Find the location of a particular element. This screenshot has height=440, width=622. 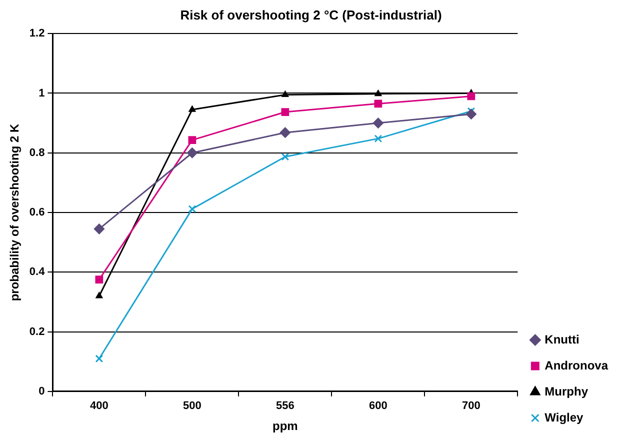

x-tick-label: 600 is located at coordinates (378, 406).